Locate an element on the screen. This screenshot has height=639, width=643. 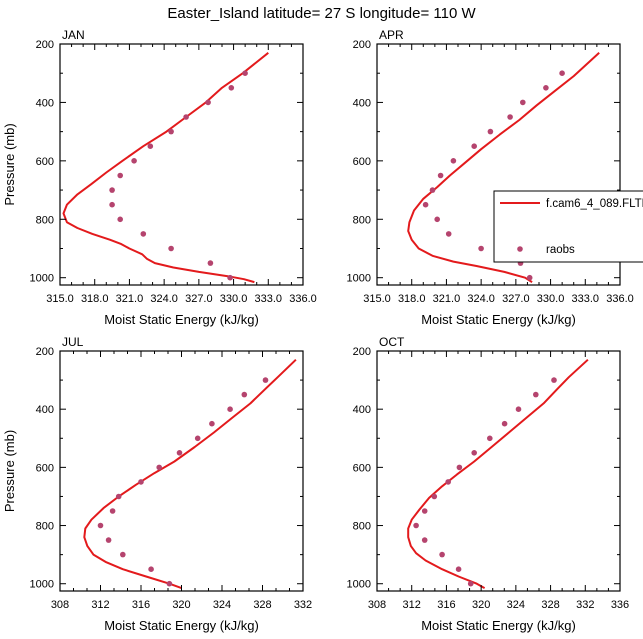
x-tick-label: 336 is located at coordinates (620, 605).